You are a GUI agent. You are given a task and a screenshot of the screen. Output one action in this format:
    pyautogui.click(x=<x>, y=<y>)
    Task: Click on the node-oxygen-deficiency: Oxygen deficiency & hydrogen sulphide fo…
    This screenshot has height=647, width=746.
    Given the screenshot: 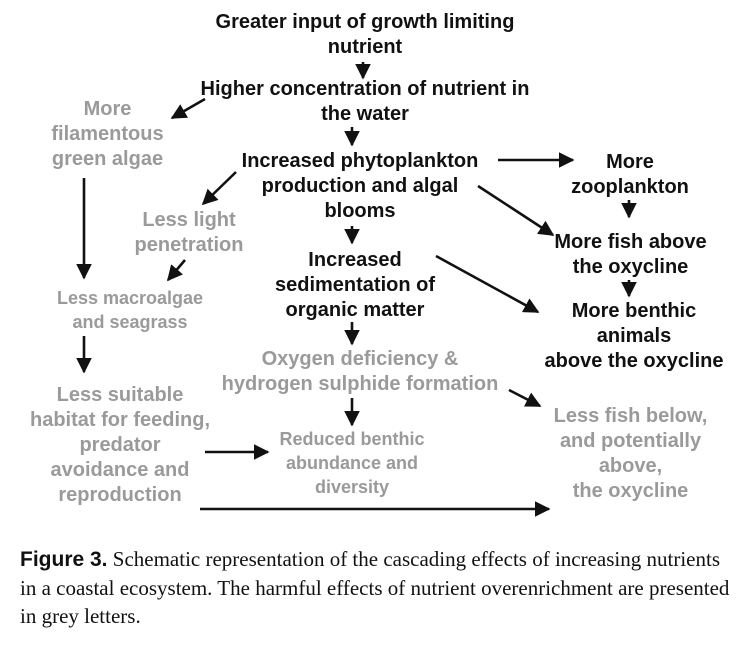 What is the action you would take?
    pyautogui.click(x=360, y=371)
    